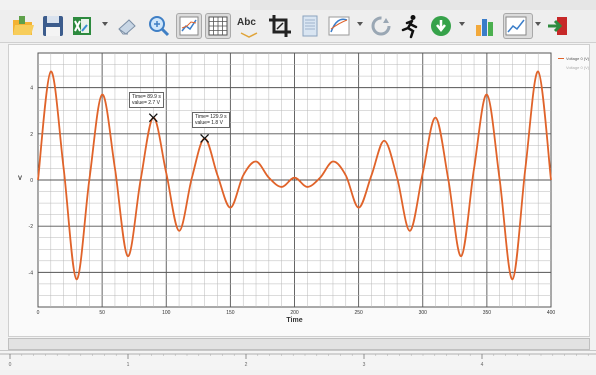 The image size is (596, 375). What do you see at coordinates (31, 89) in the screenshot?
I see `y-tick-label: 4` at bounding box center [31, 89].